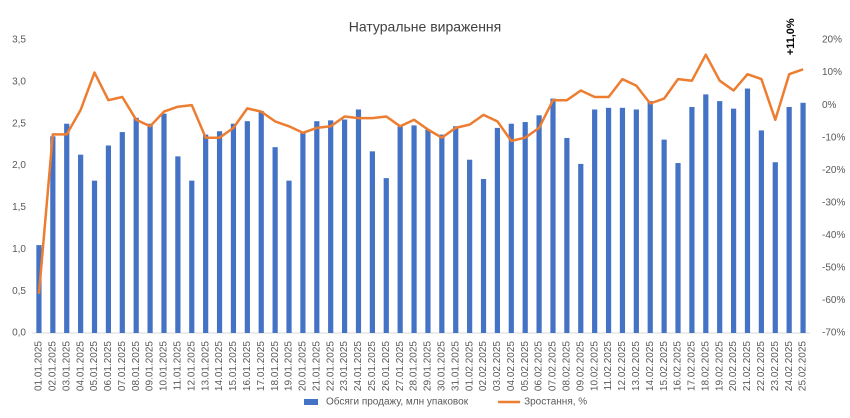 The height and width of the screenshot is (418, 850). What do you see at coordinates (580, 366) in the screenshot?
I see `x-tick-label: 09.02.2025` at bounding box center [580, 366].